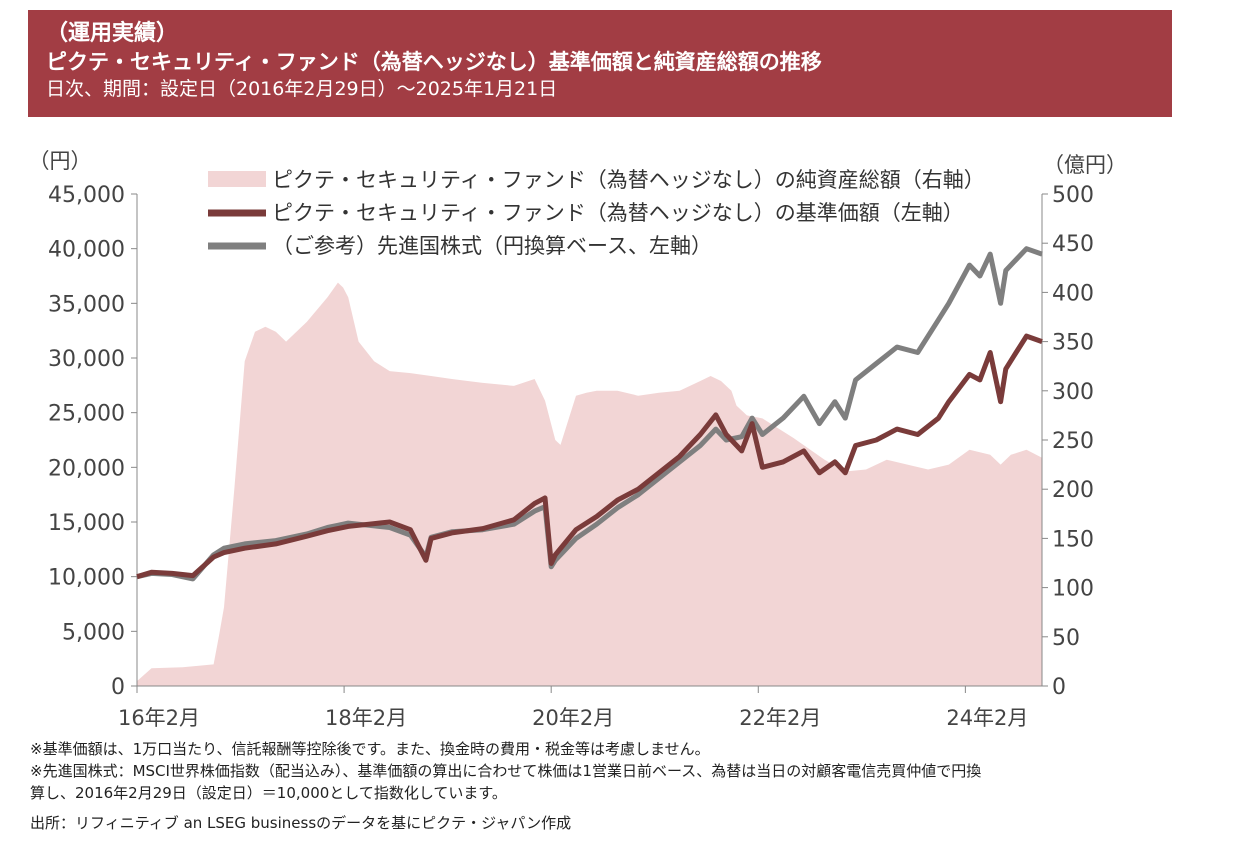 The width and height of the screenshot is (1253, 846). I want to click on left-tick-label: 35,000, so click(86, 304).